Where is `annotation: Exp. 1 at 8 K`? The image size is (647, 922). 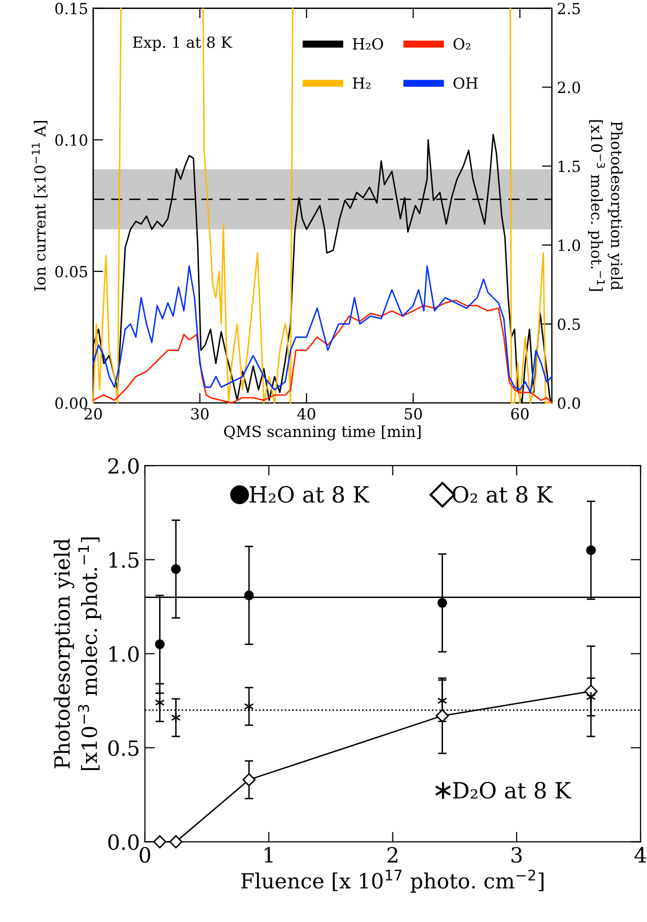
annotation: Exp. 1 at 8 K is located at coordinates (182, 43).